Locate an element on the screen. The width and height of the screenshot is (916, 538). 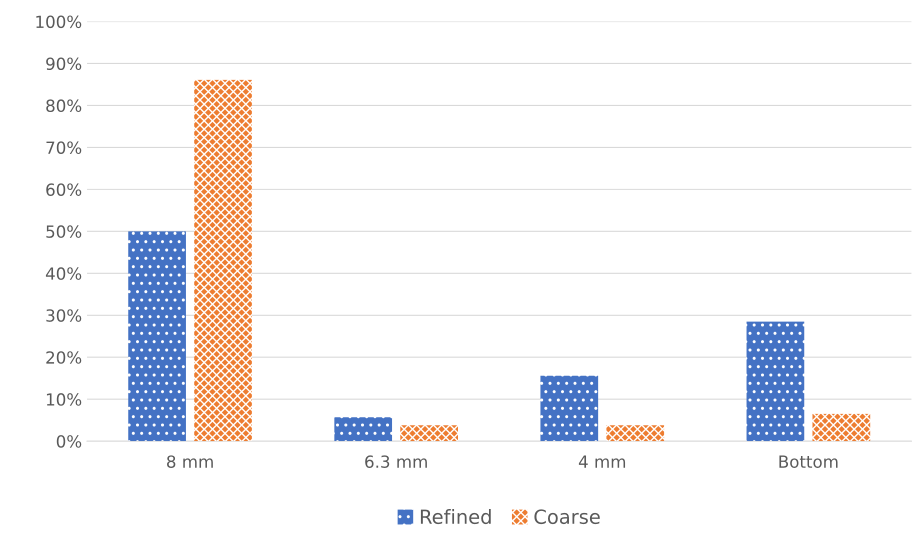
x-tick-label: 4 mm is located at coordinates (602, 462).